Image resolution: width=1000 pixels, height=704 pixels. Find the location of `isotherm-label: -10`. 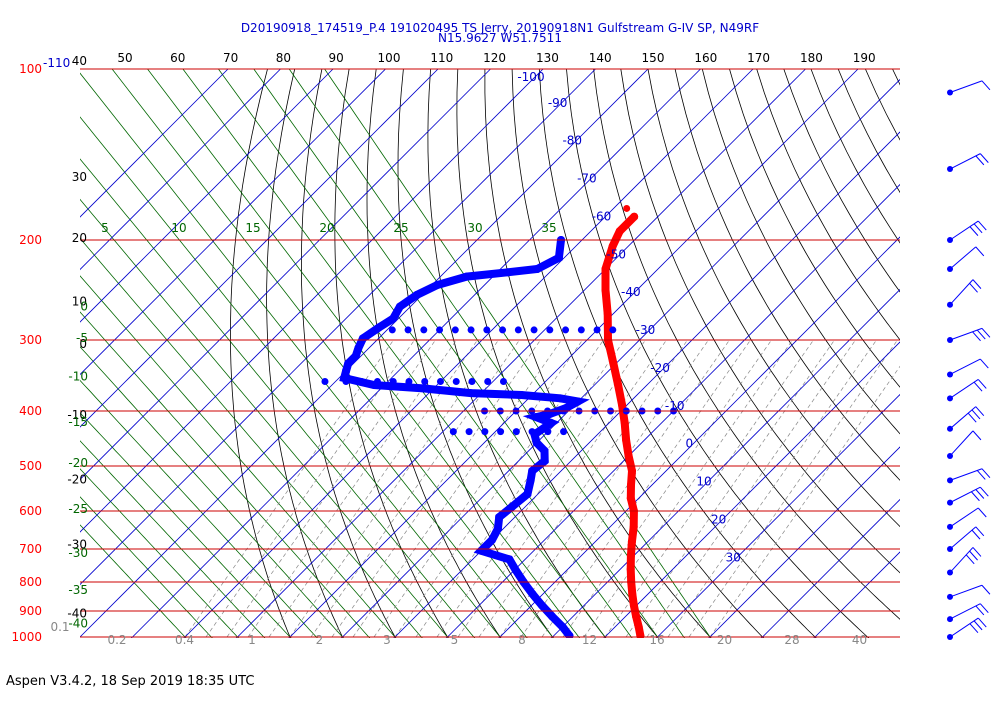

isotherm-label: -10 is located at coordinates (675, 406).